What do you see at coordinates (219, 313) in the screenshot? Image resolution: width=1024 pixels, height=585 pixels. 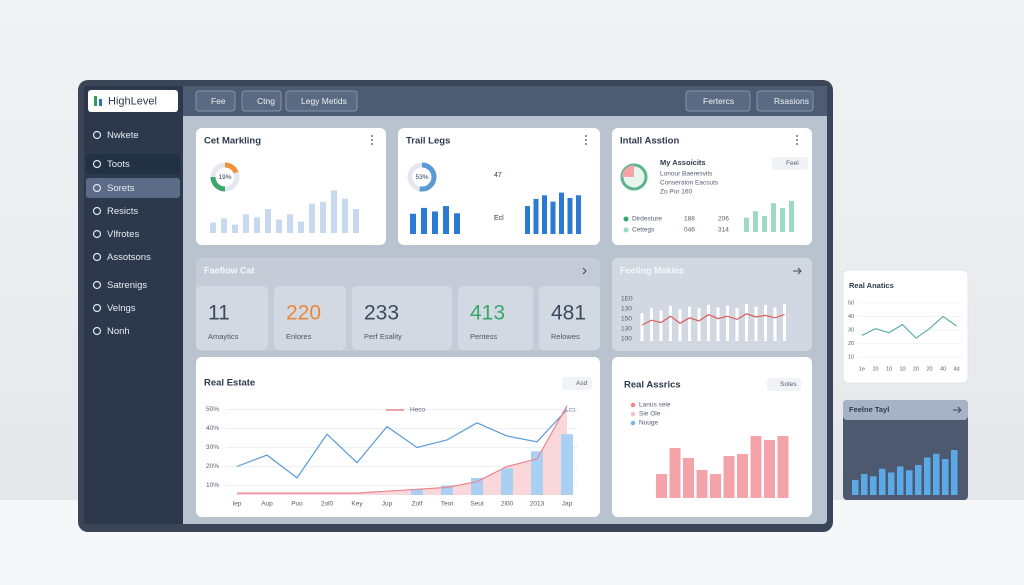 I see `stat-value: 11` at bounding box center [219, 313].